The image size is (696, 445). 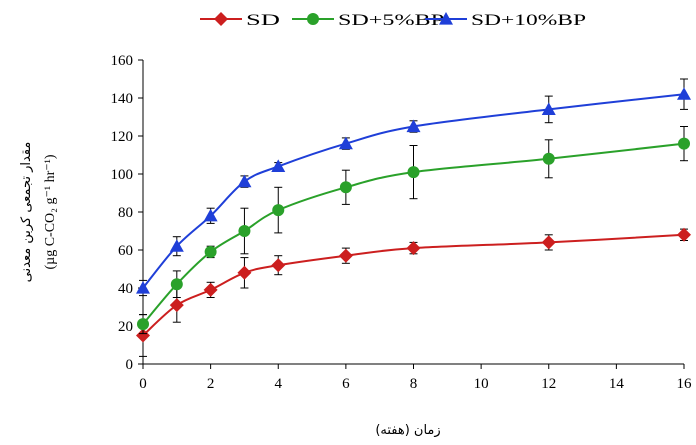 I want to click on y-tick-label: 80, so click(x=125, y=213).